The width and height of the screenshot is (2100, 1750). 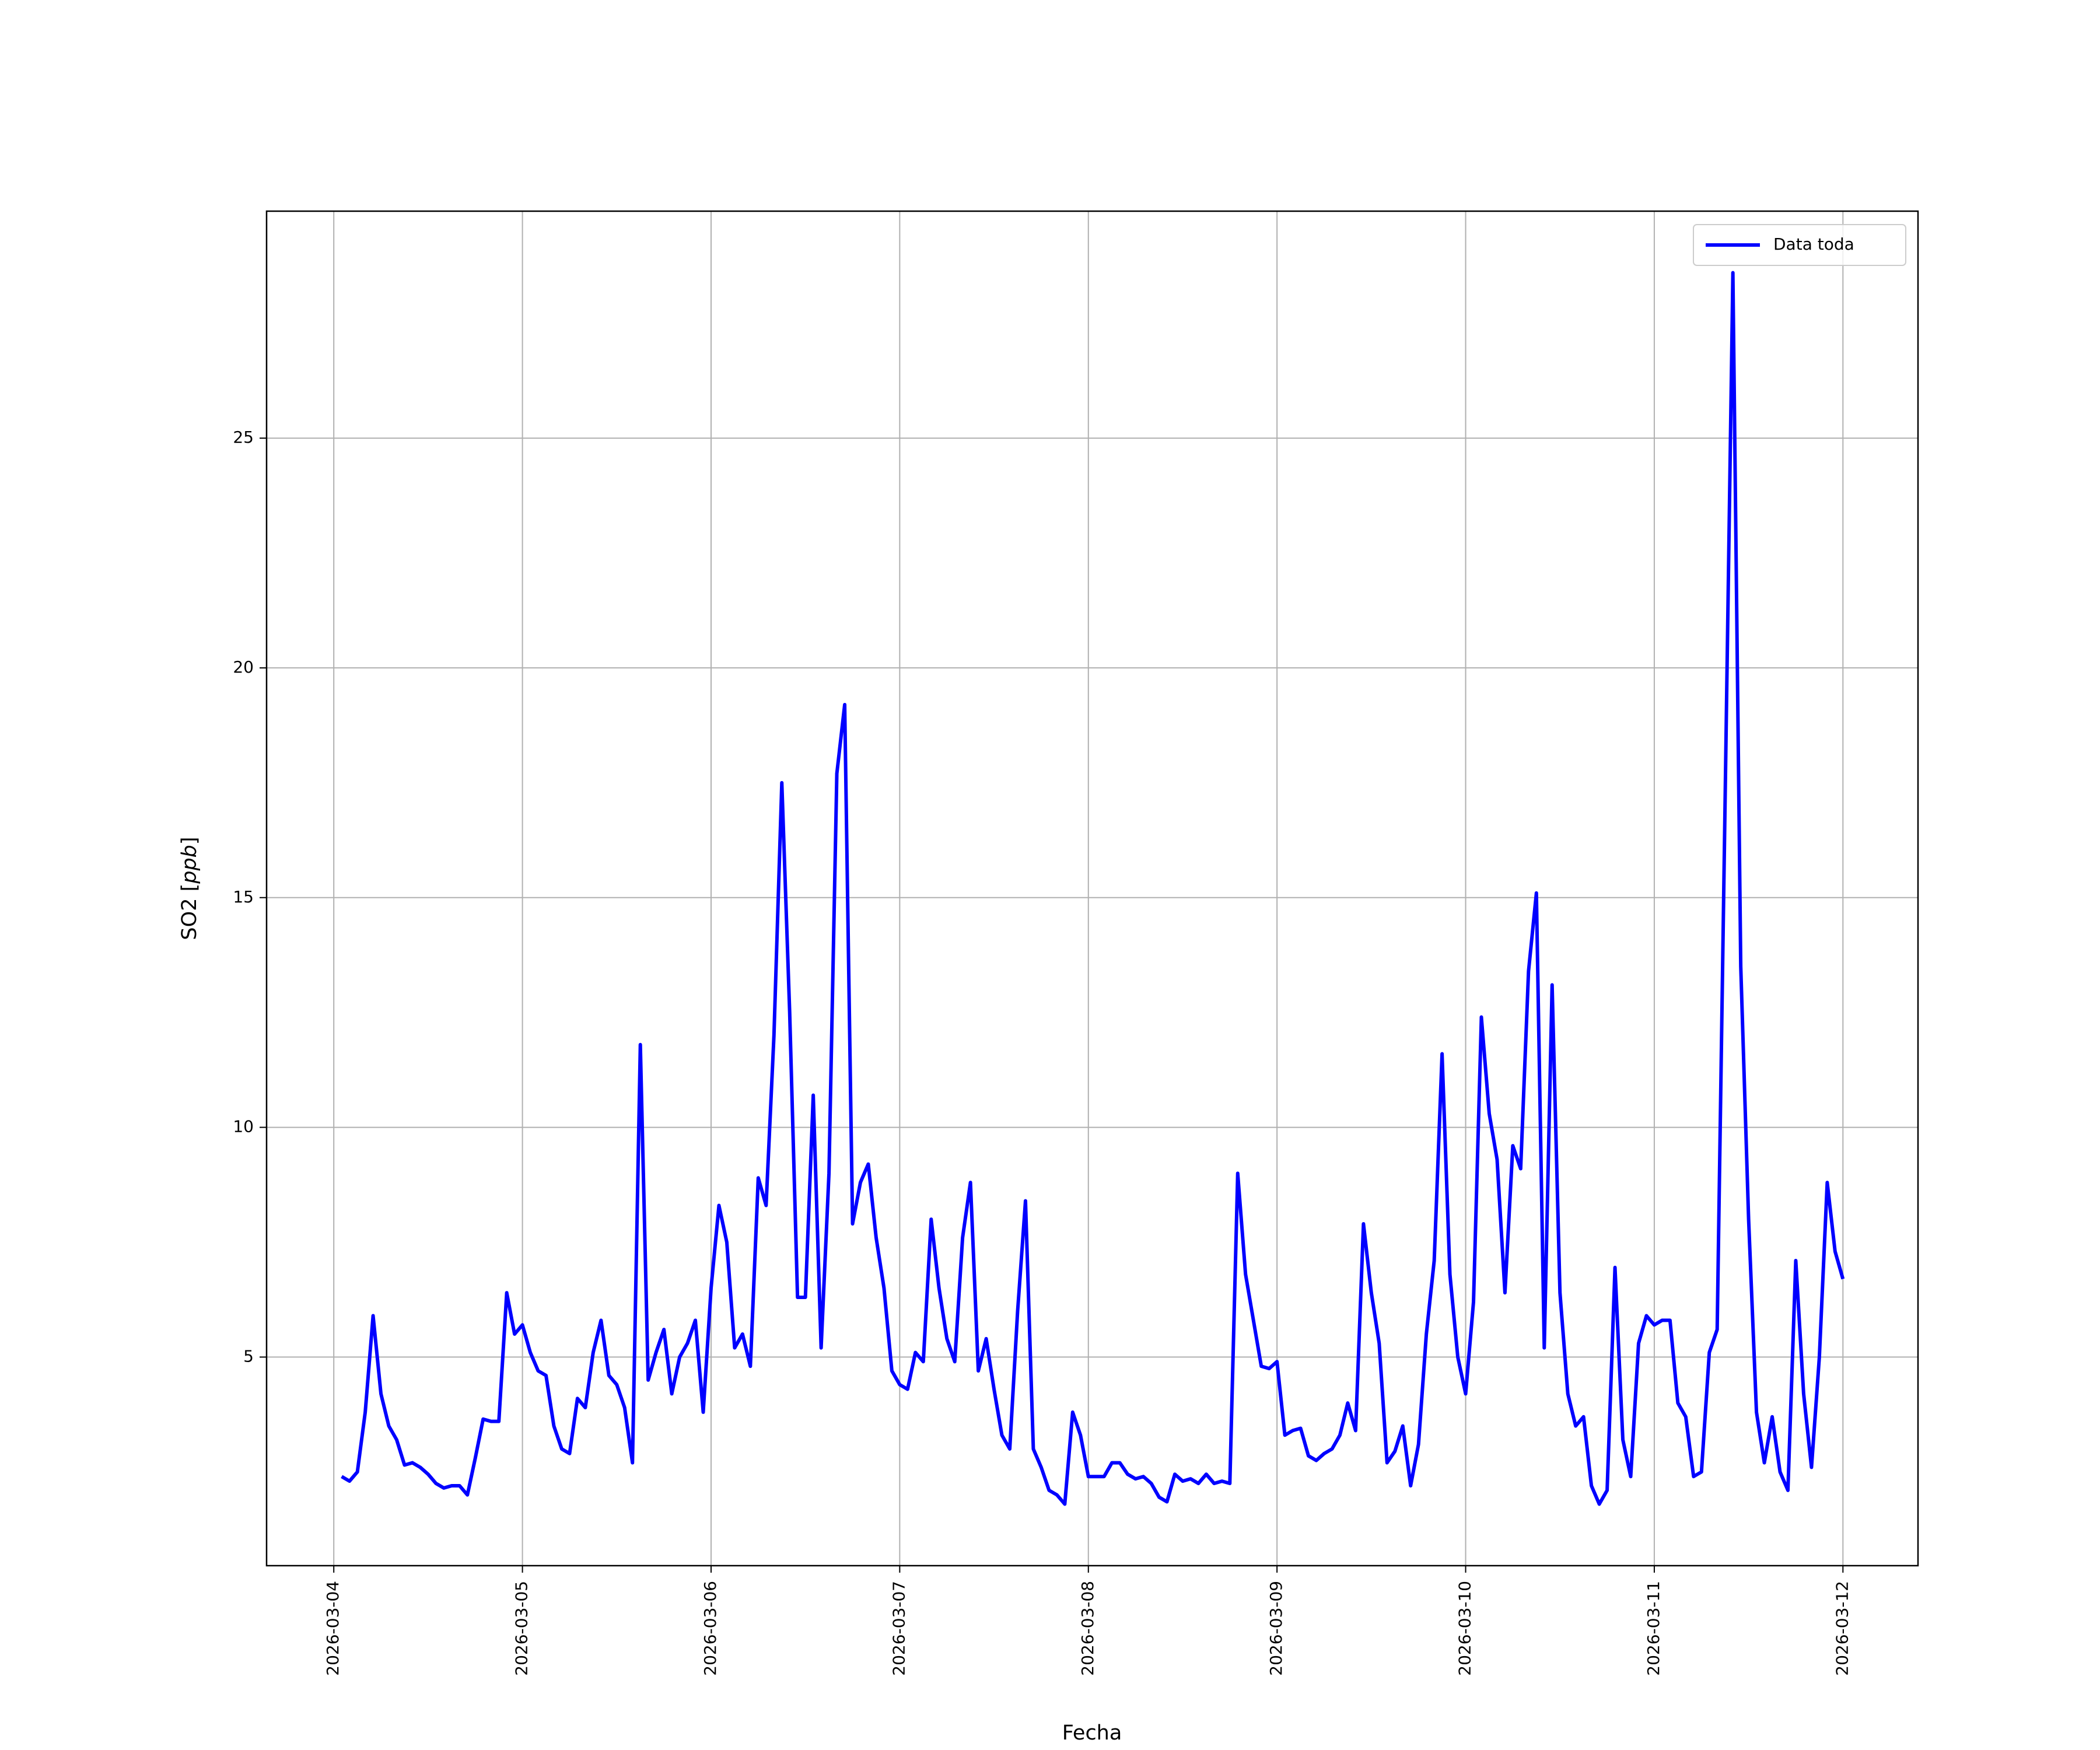 What do you see at coordinates (521, 1629) in the screenshot?
I see `x-tick-label: 2026-03-05` at bounding box center [521, 1629].